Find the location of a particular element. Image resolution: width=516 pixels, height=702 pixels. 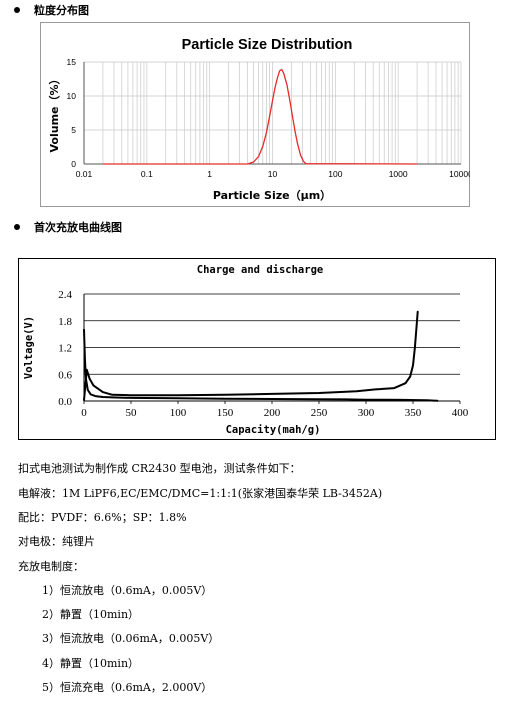

y-tick-label: 0.0 is located at coordinates (65, 402).